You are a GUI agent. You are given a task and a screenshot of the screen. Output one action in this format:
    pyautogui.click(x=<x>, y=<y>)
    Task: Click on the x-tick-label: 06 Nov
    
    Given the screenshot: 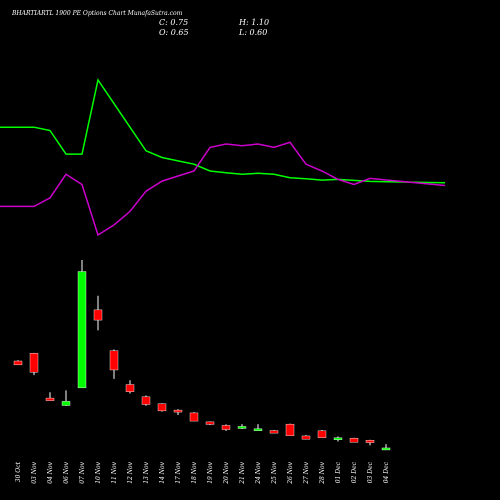 What is the action you would take?
    pyautogui.click(x=66, y=472)
    